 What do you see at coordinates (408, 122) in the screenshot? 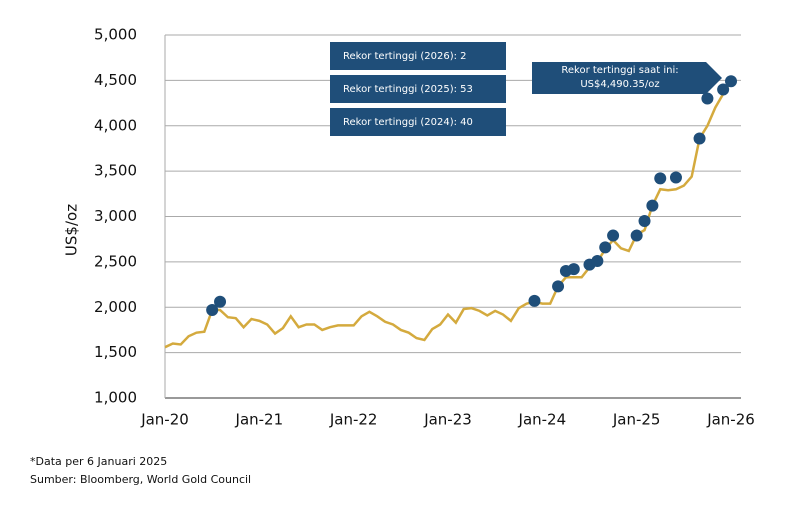
I see `annotation: Rekor tertinggi (2024): 40` at bounding box center [408, 122].